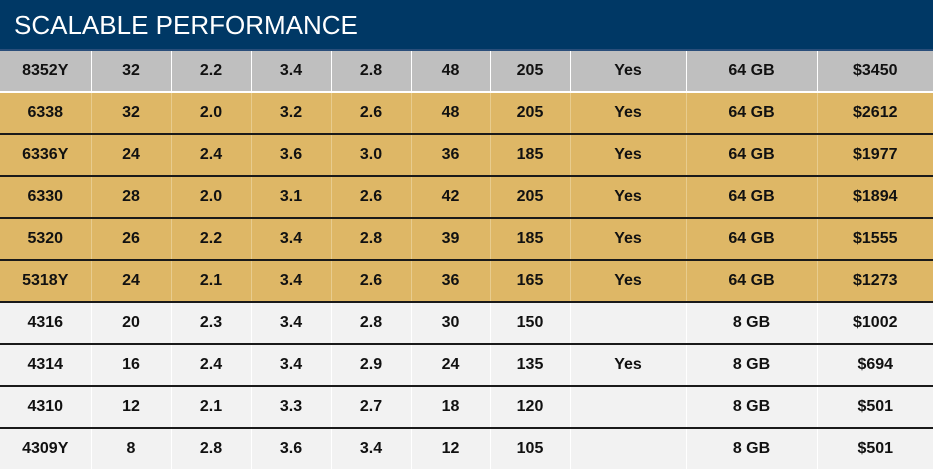  I want to click on table-row: 4309Y 8 2.8 3.6 3.4 12 105 8 GB $501, so click(466, 448).